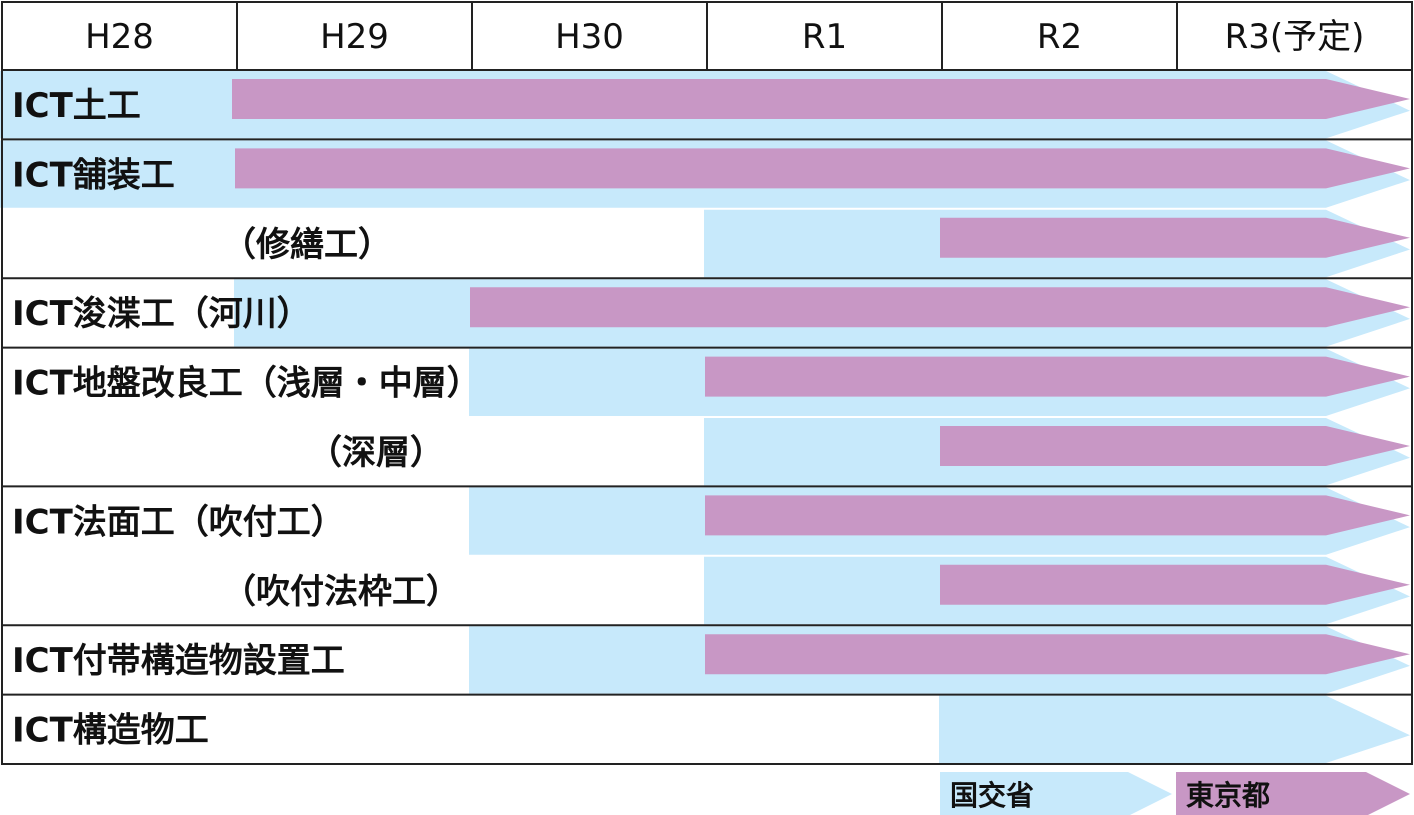  I want to click on row-label: ICT浚渫工（河川）, so click(161, 314).